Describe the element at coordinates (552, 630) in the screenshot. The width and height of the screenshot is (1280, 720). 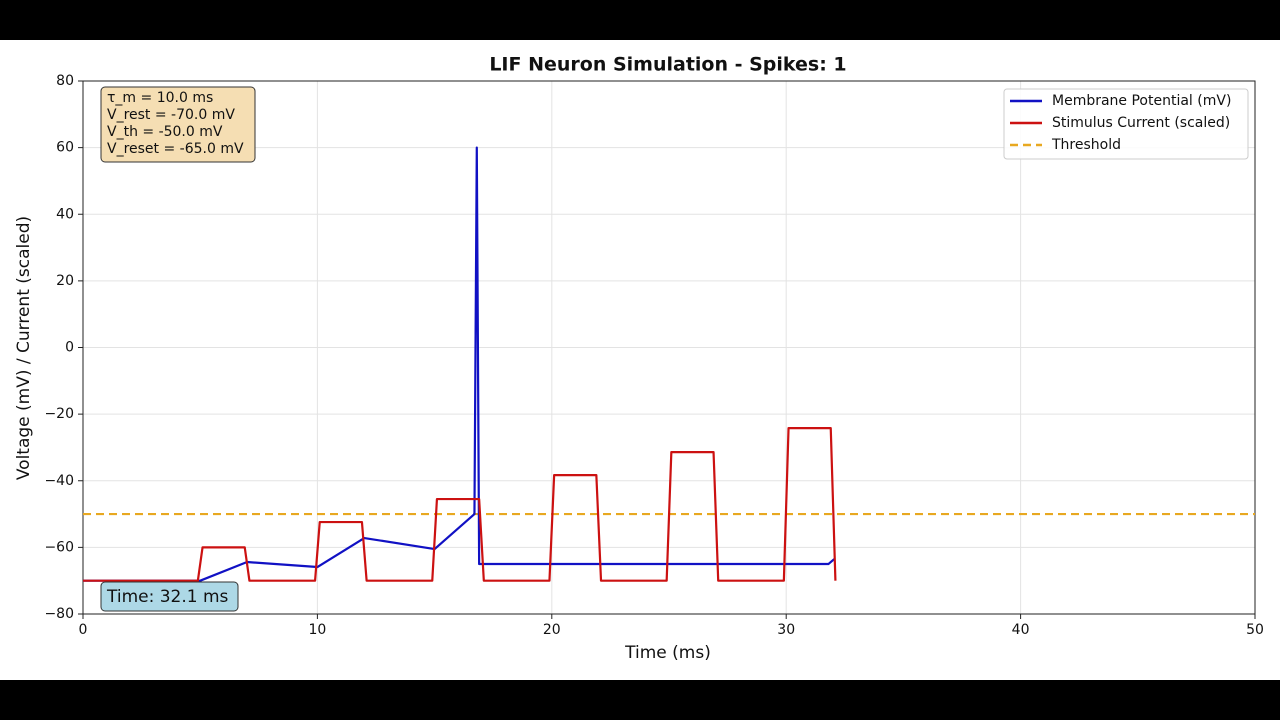
I see `x-tick-label: 20` at that location.